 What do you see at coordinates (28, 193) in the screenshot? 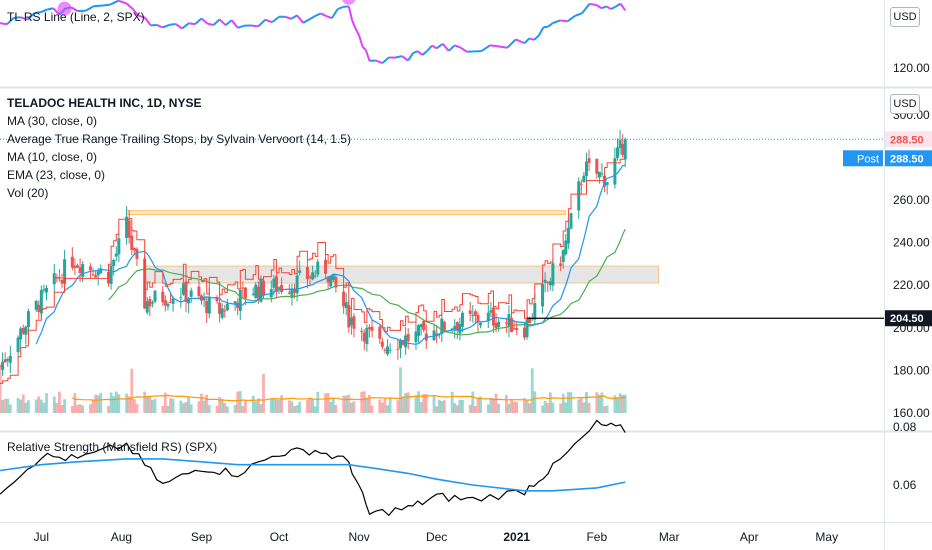
I see `legend-volume: Vol (20)` at bounding box center [28, 193].